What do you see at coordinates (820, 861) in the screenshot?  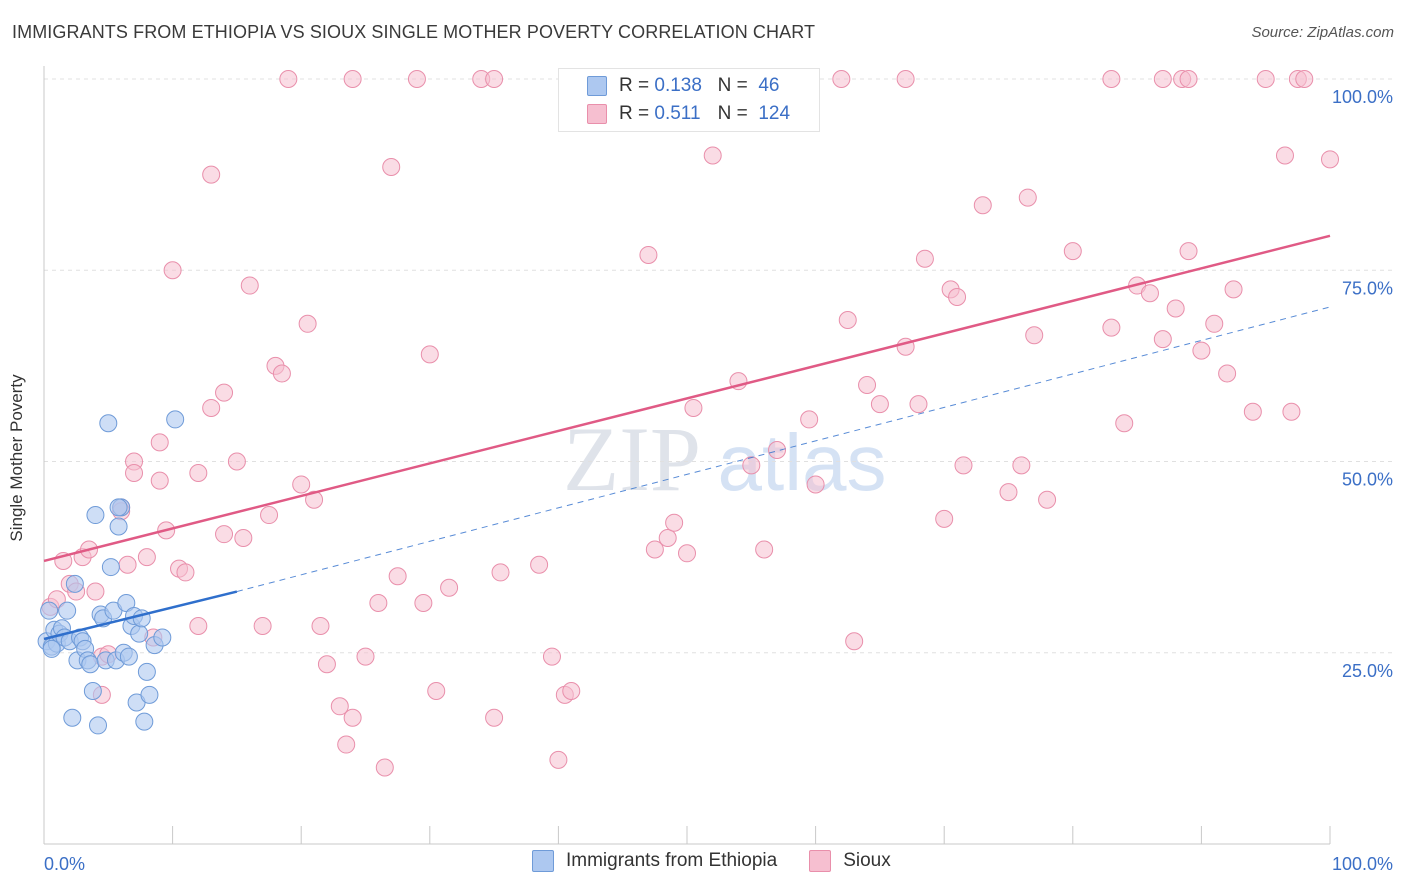 I see `legend-swatch-sioux` at bounding box center [820, 861].